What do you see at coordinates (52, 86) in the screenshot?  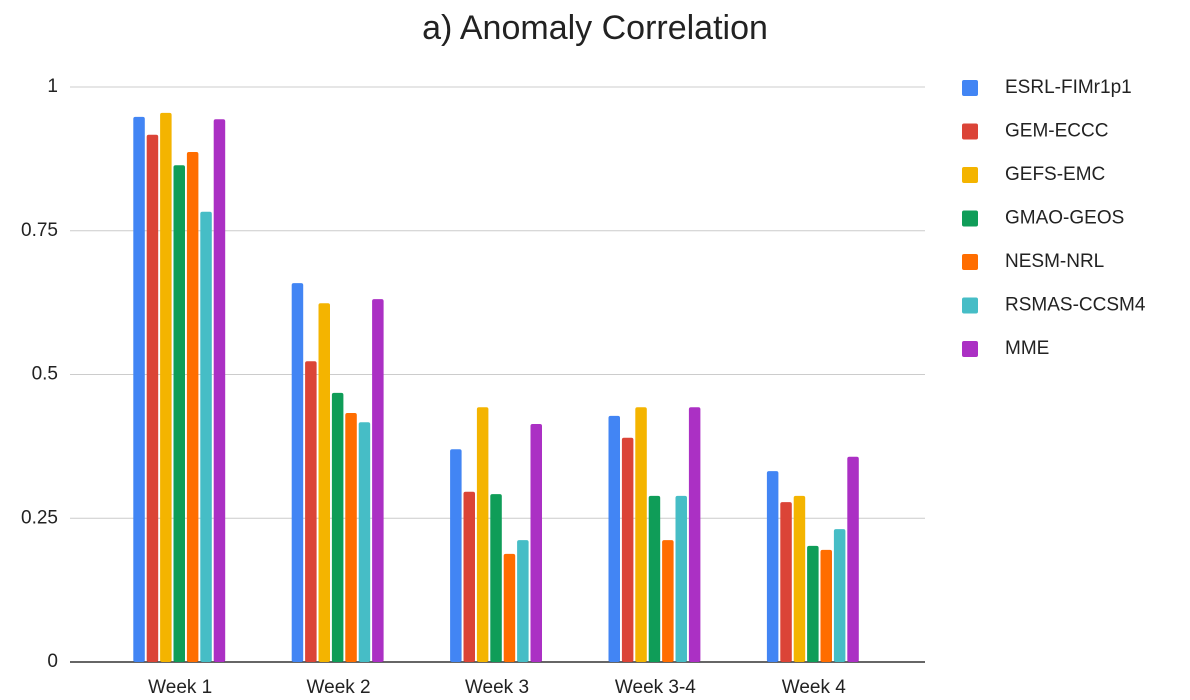 I see `y-tick-label: 1` at bounding box center [52, 86].